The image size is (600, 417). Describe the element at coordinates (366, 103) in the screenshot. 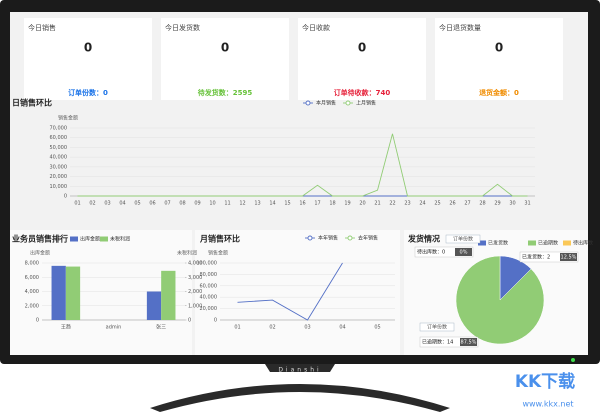

I see `legend-label: 上月销售` at that location.